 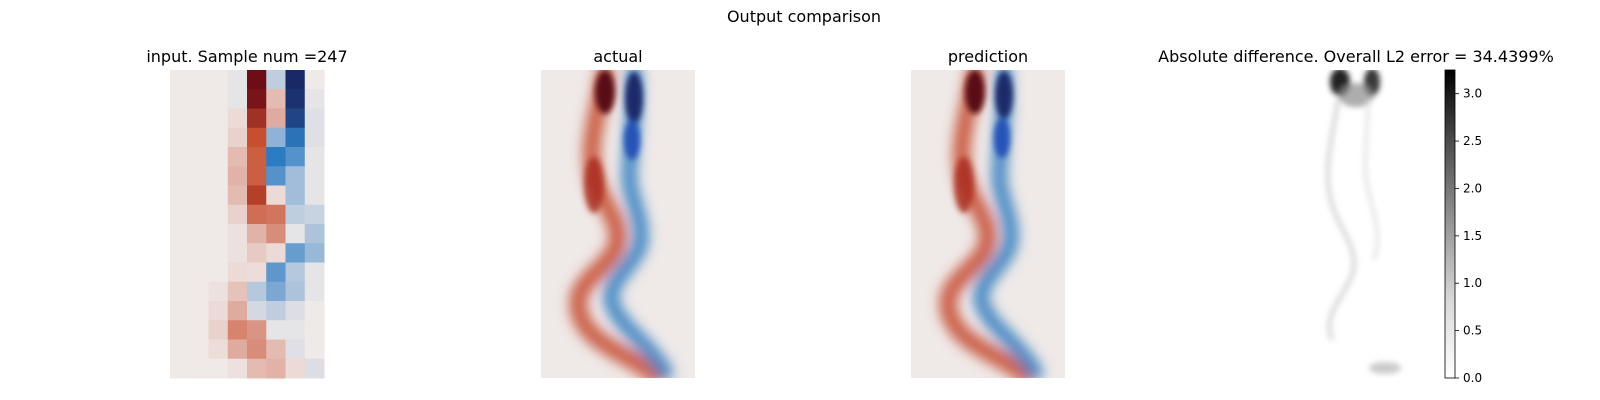 What do you see at coordinates (1472, 236) in the screenshot?
I see `colorbar-tick-label: 1.5` at bounding box center [1472, 236].